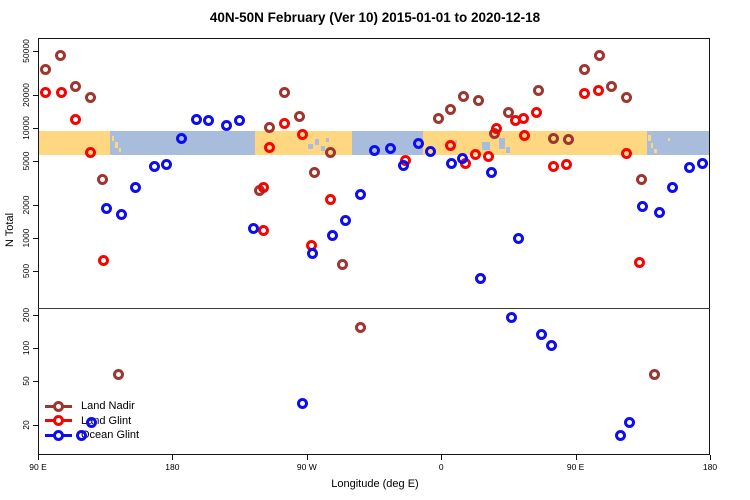 This screenshot has height=500, width=750. What do you see at coordinates (26, 314) in the screenshot?
I see `y-tick-label: 200` at bounding box center [26, 314].